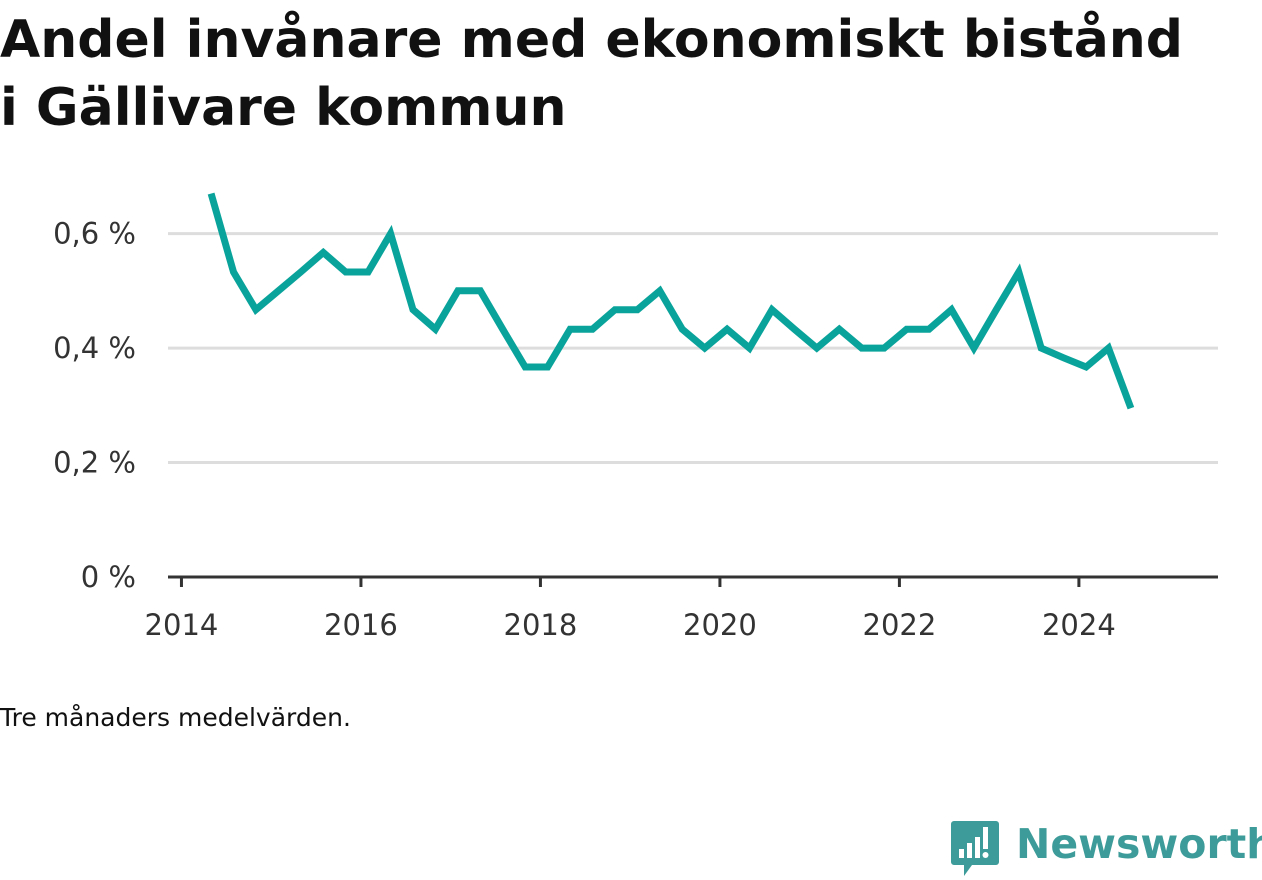 Image resolution: width=1262 pixels, height=880 pixels. I want to click on x-tick-label: 2024, so click(1079, 625).